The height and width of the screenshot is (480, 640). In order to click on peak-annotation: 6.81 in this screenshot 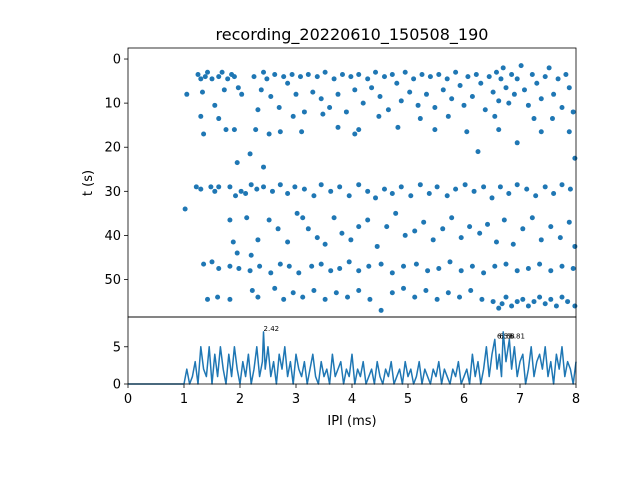, I will do `click(517, 336)`.